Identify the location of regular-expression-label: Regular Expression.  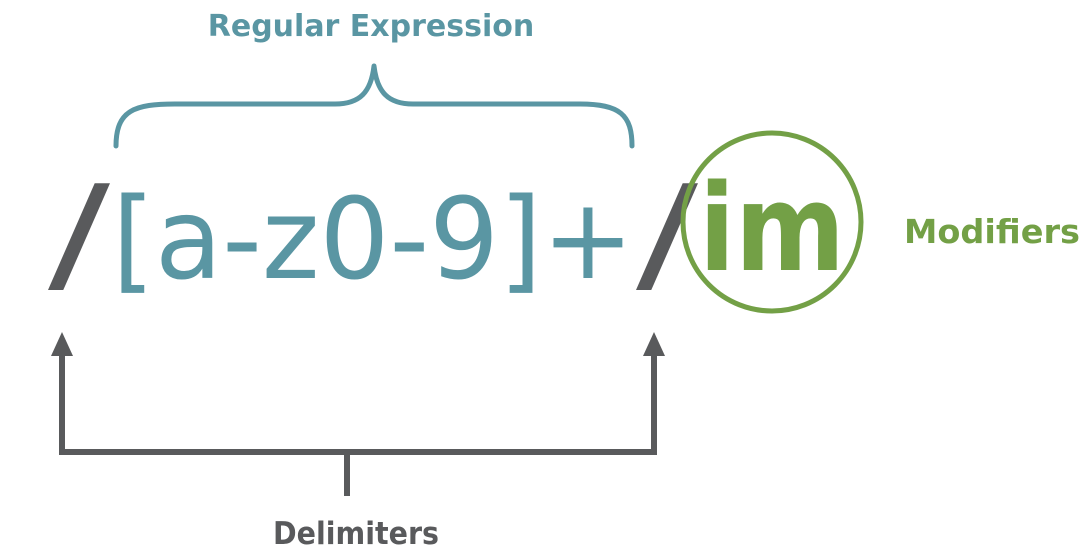
(371, 26).